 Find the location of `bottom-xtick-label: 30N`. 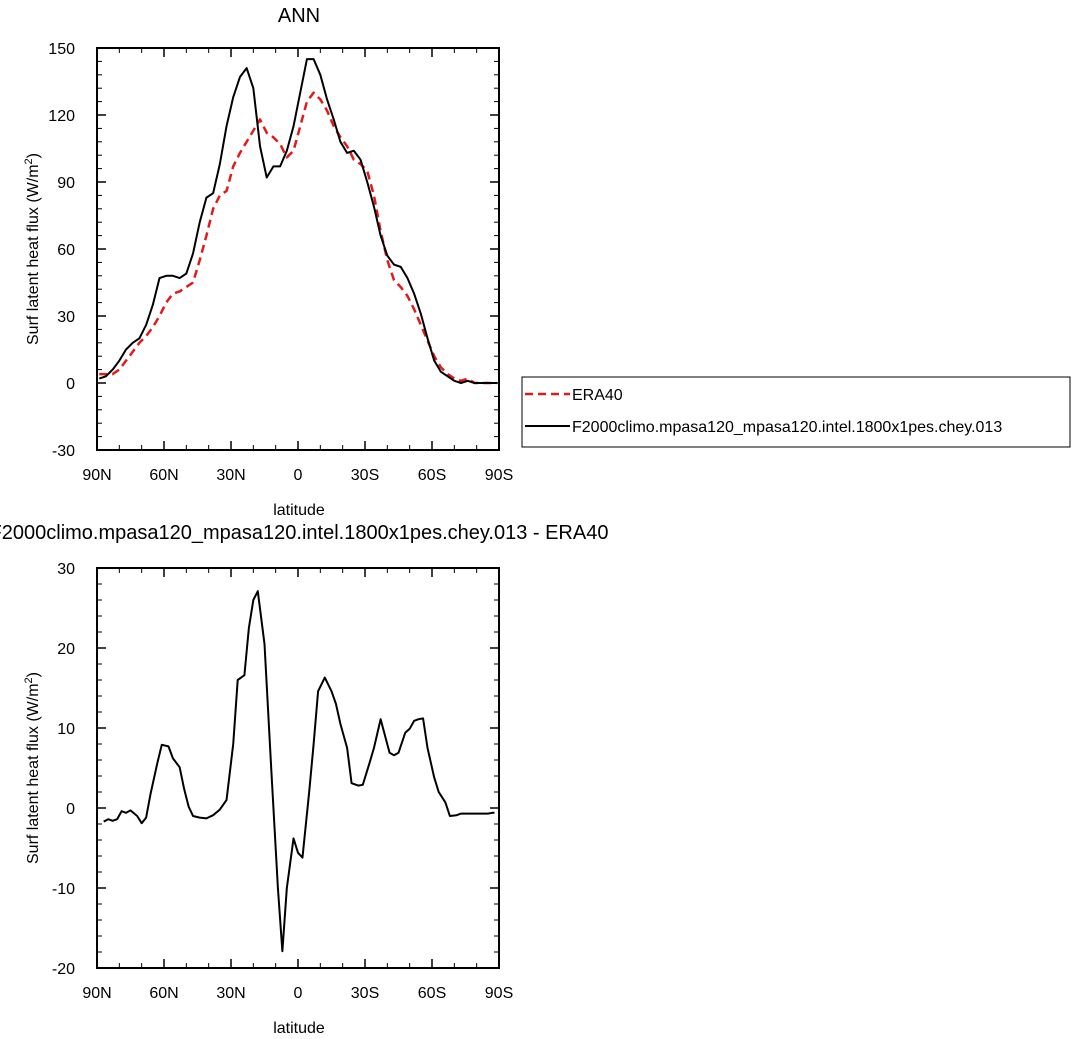

bottom-xtick-label: 30N is located at coordinates (230, 993).